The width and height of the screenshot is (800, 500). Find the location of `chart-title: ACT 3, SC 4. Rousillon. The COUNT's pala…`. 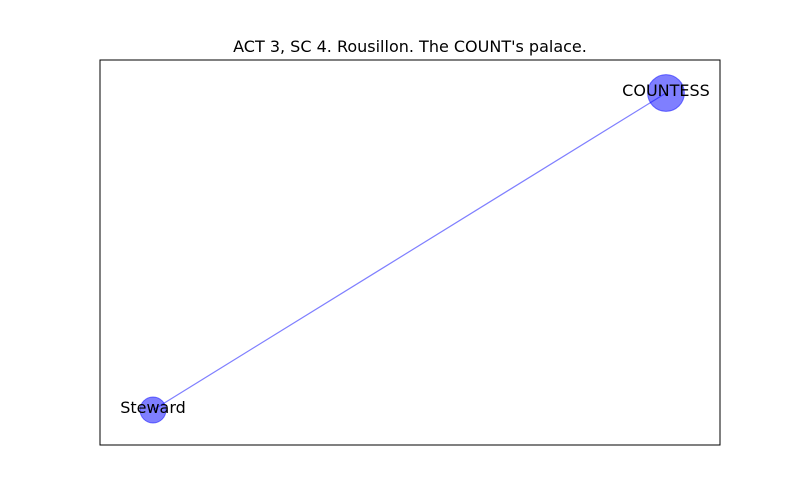

chart-title: ACT 3, SC 4. Rousillon. The COUNT's pala… is located at coordinates (410, 46).